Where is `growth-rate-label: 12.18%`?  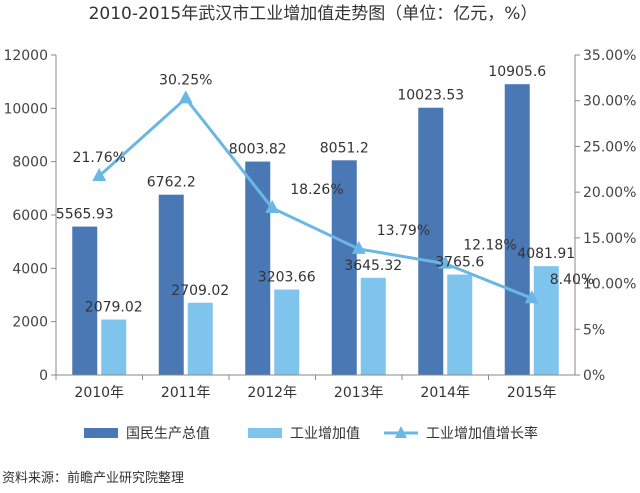 growth-rate-label: 12.18% is located at coordinates (489, 246).